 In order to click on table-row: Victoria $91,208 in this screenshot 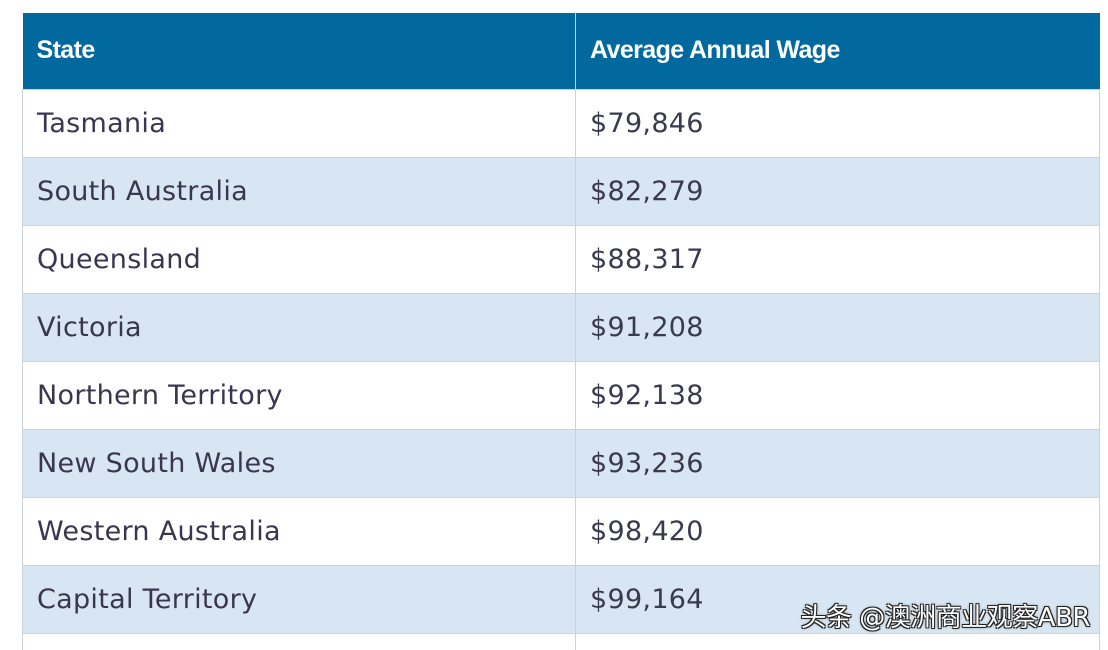, I will do `click(561, 327)`.